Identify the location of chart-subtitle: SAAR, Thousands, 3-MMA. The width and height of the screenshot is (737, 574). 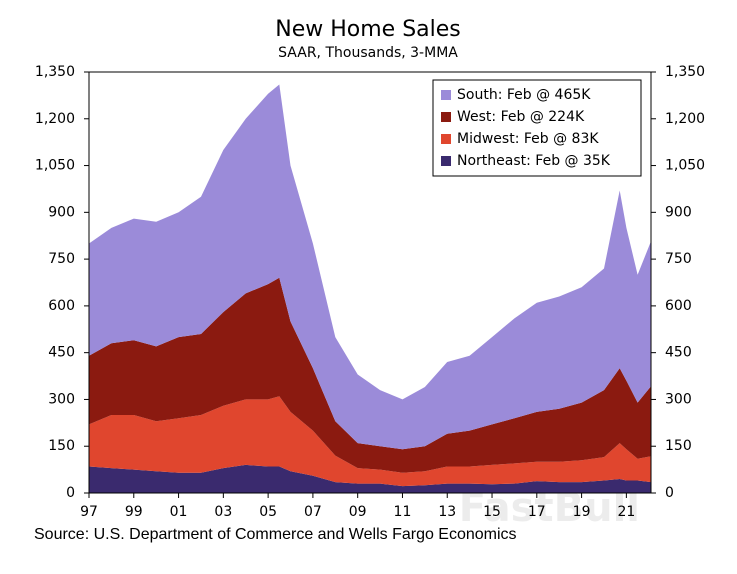
(368, 53).